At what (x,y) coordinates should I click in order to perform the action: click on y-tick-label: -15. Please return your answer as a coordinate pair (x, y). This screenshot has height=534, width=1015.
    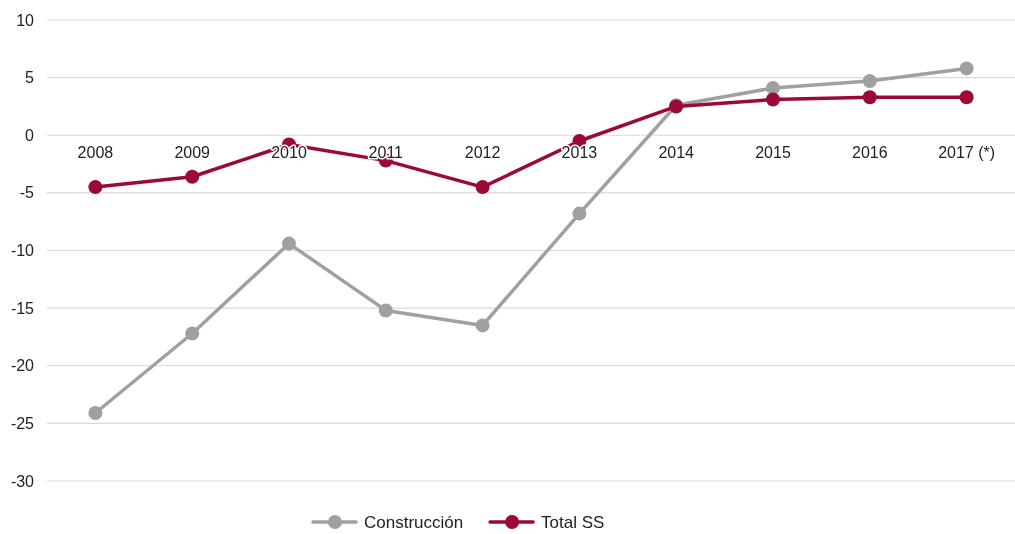
    Looking at the image, I should click on (22, 308).